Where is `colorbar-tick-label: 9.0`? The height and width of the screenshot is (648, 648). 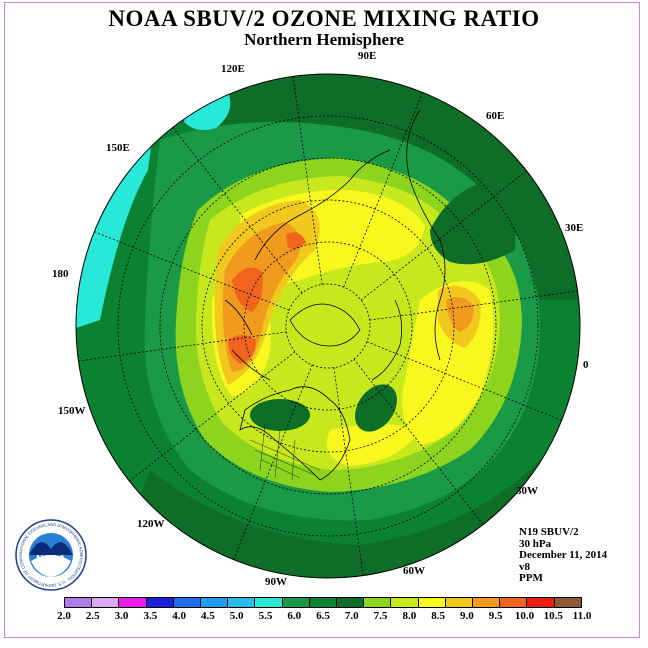
colorbar-tick-label: 9.0 is located at coordinates (467, 616).